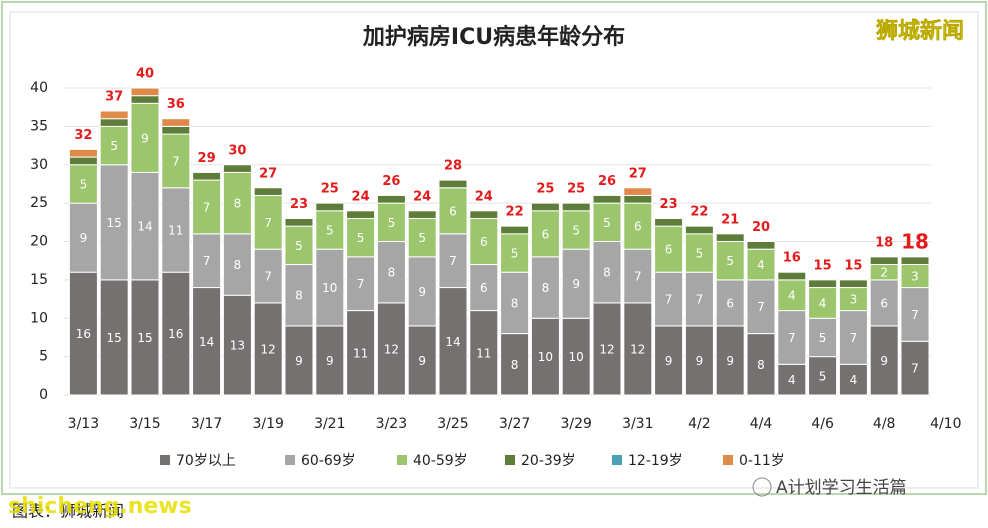  I want to click on legend-swatch, so click(510, 460).